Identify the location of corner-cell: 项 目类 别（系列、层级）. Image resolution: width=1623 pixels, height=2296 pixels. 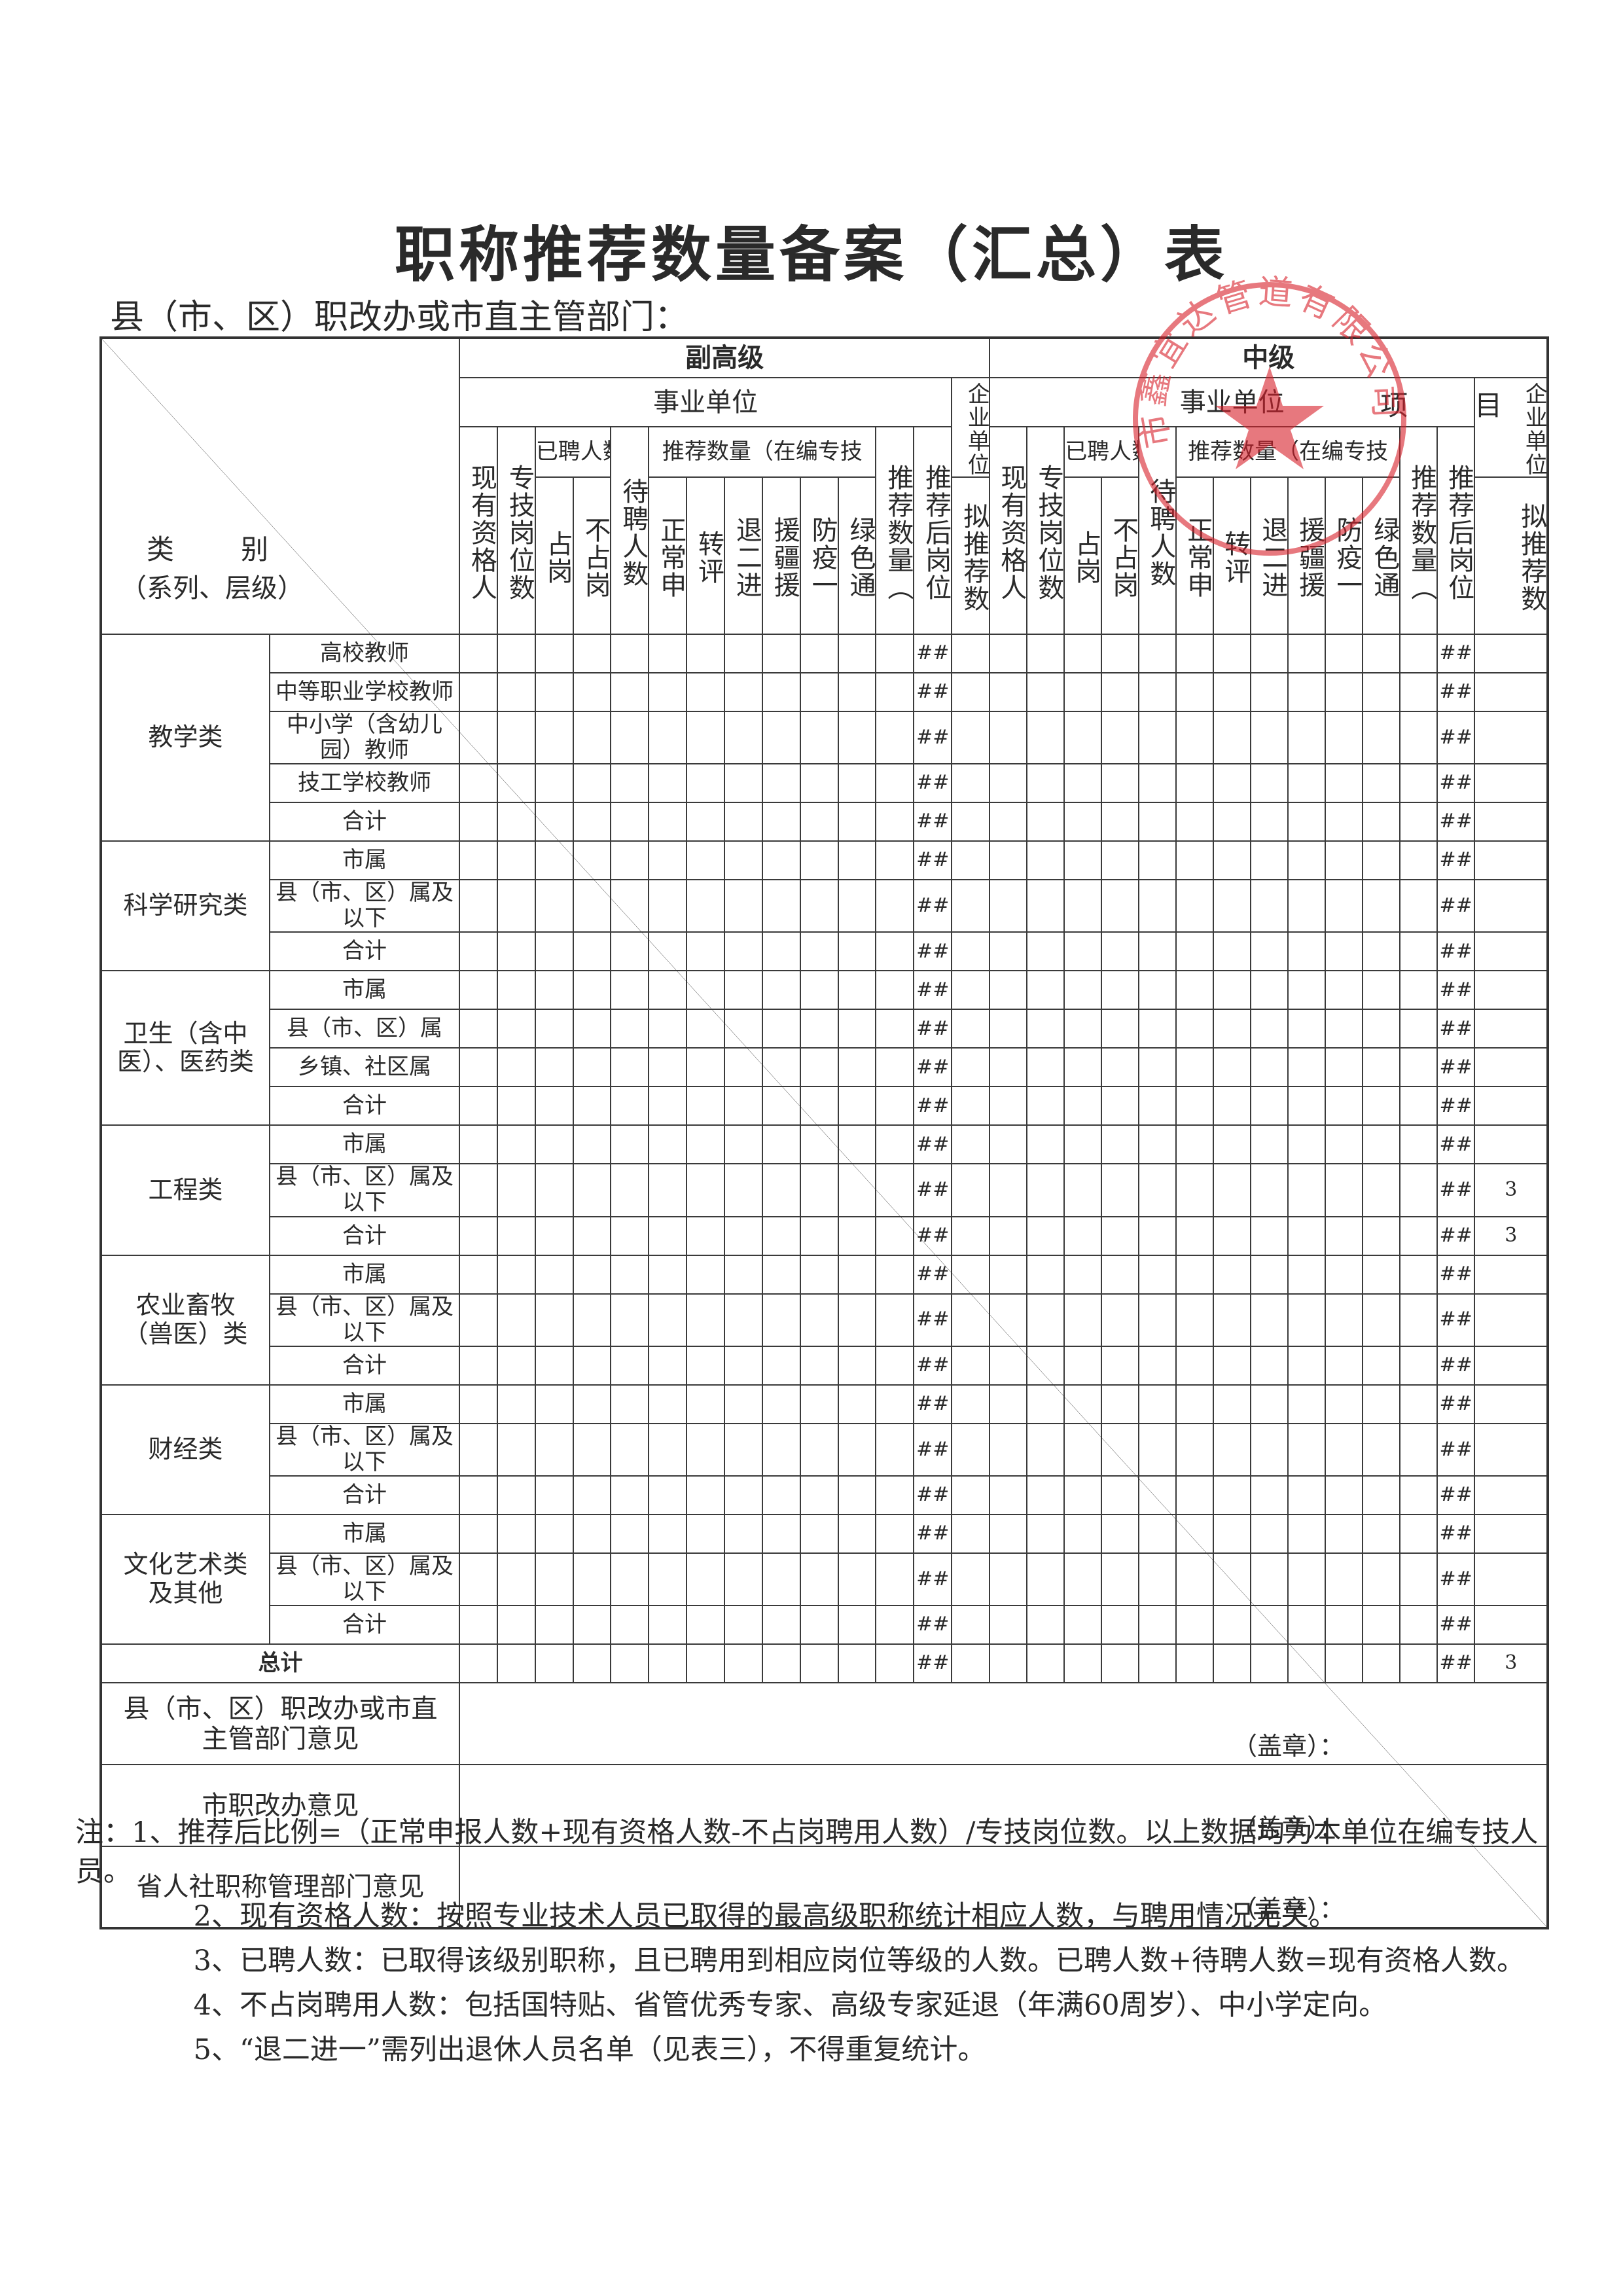
(279, 485).